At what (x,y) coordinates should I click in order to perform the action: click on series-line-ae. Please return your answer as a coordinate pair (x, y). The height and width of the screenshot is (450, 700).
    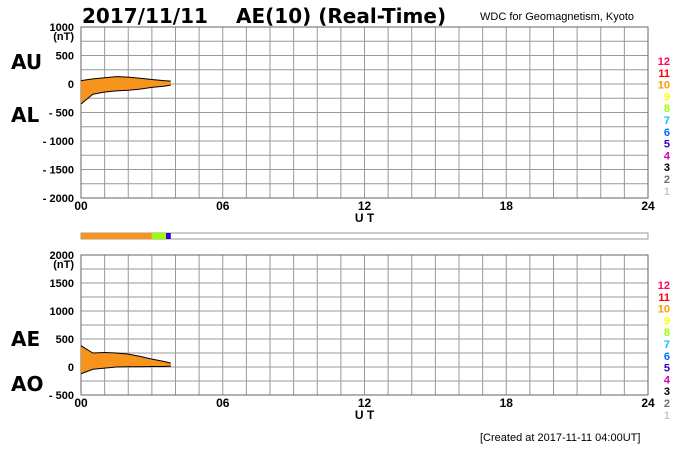
    Looking at the image, I should click on (125, 354).